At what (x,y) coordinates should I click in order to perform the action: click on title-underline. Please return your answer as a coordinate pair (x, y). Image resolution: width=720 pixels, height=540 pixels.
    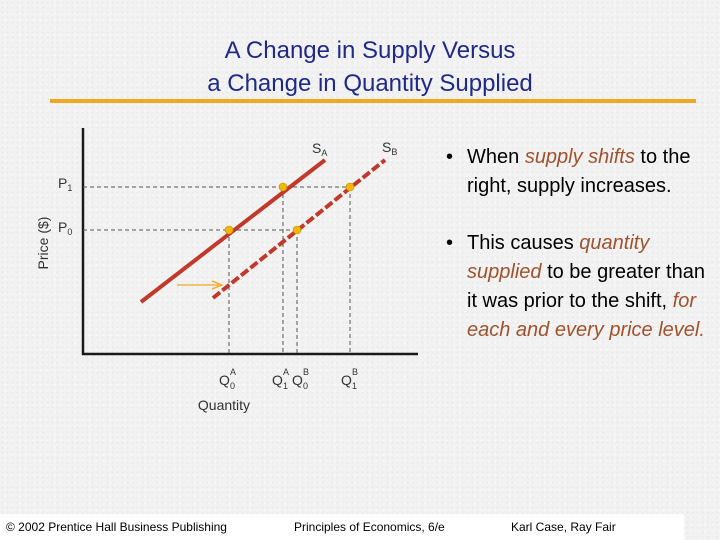
    Looking at the image, I should click on (373, 101).